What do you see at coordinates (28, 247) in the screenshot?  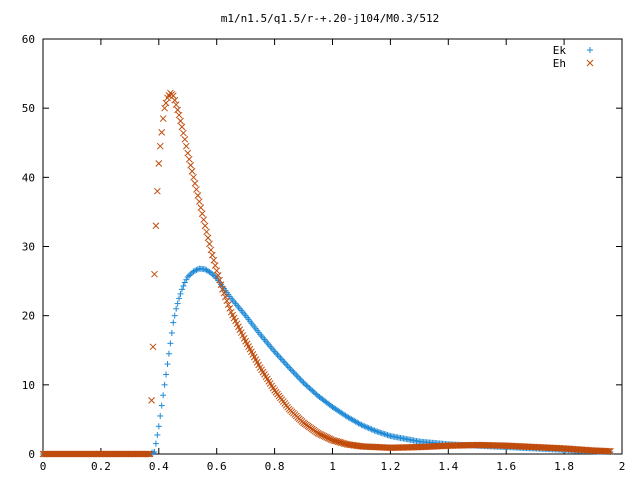 I see `y-tick-label: 30` at bounding box center [28, 247].